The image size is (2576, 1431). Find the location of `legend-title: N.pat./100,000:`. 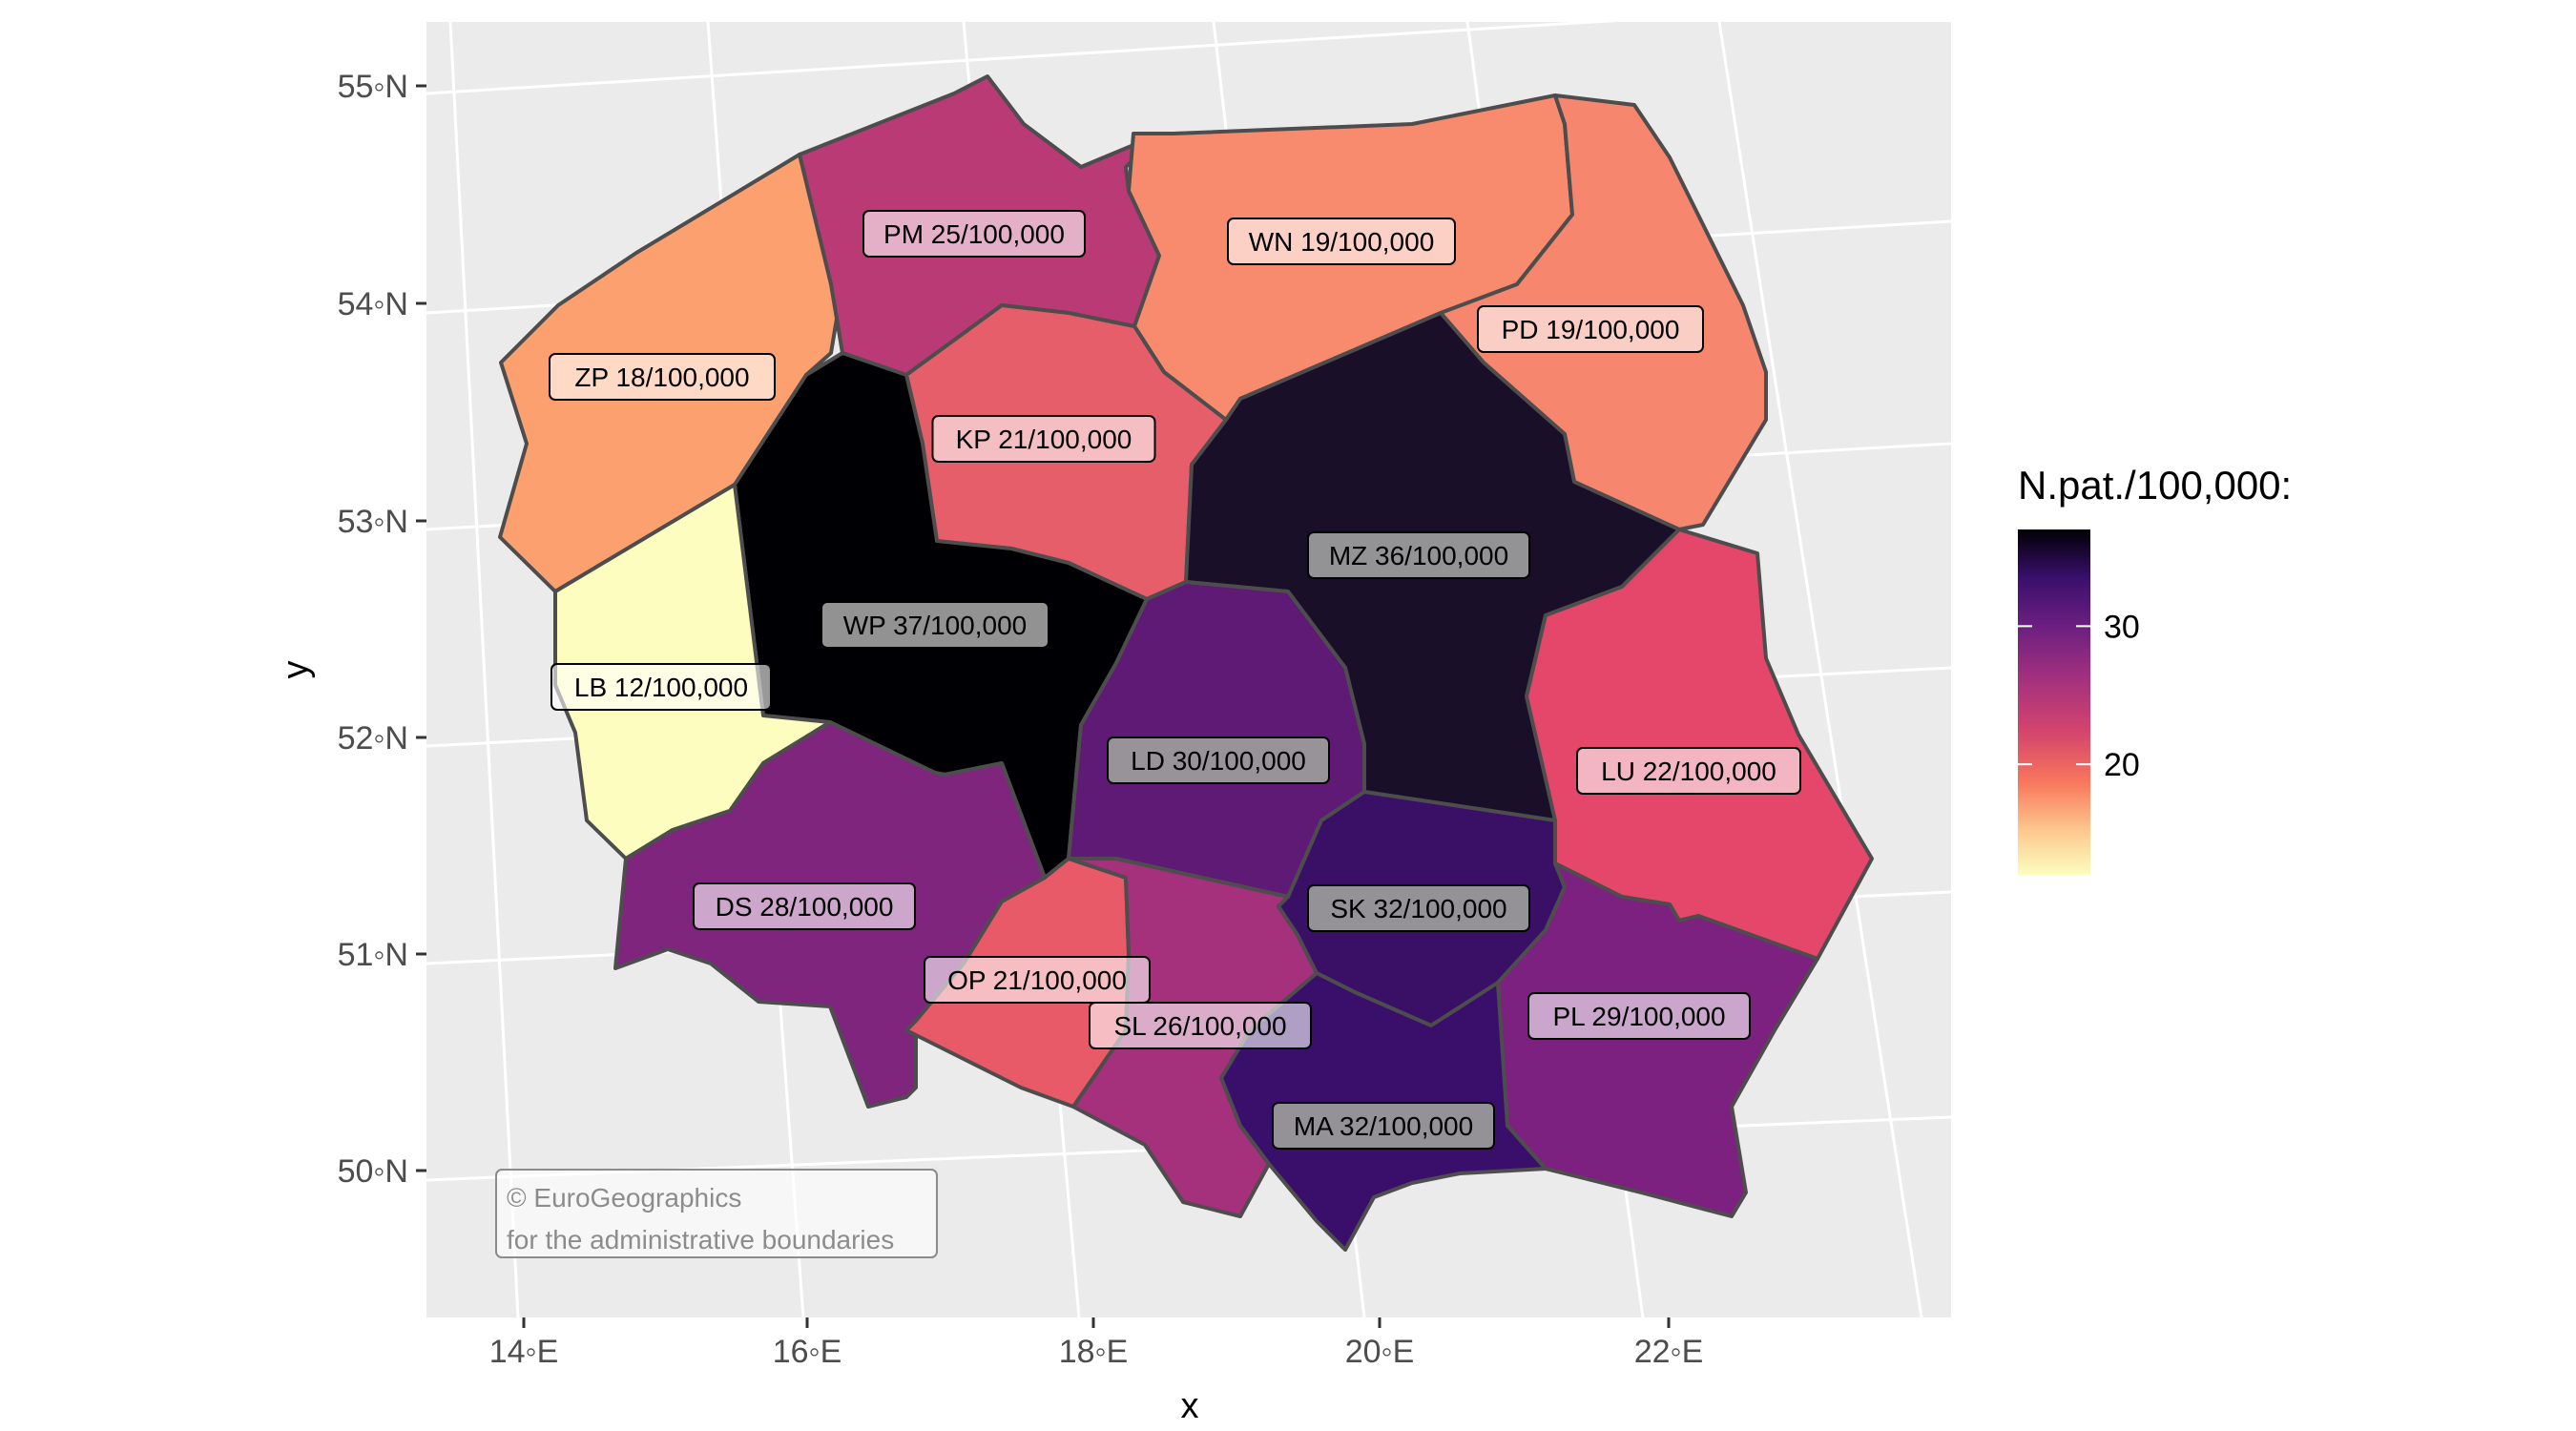

legend-title: N.pat./100,000: is located at coordinates (2155, 485).